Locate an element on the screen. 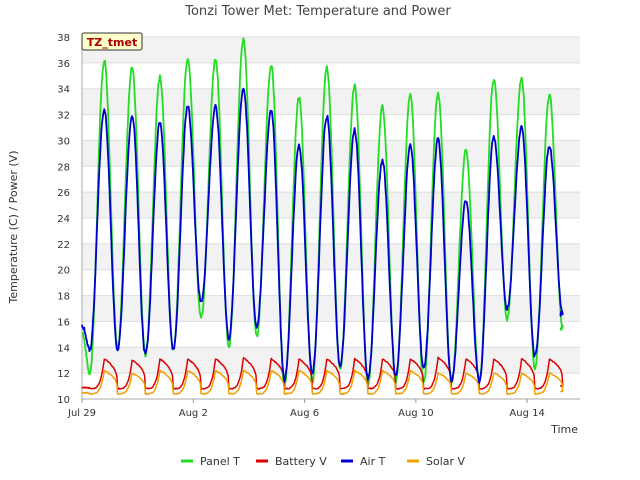 This screenshot has width=640, height=480. chart-title: Tonzi Tower Met: Temperature and Power is located at coordinates (317, 11).